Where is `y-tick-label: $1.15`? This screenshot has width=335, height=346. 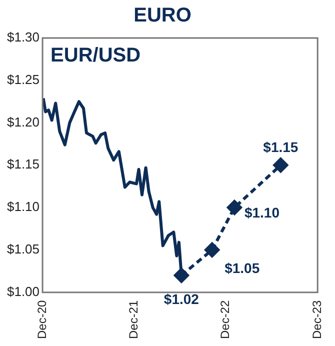 y-tick-label: $1.15 is located at coordinates (23, 164).